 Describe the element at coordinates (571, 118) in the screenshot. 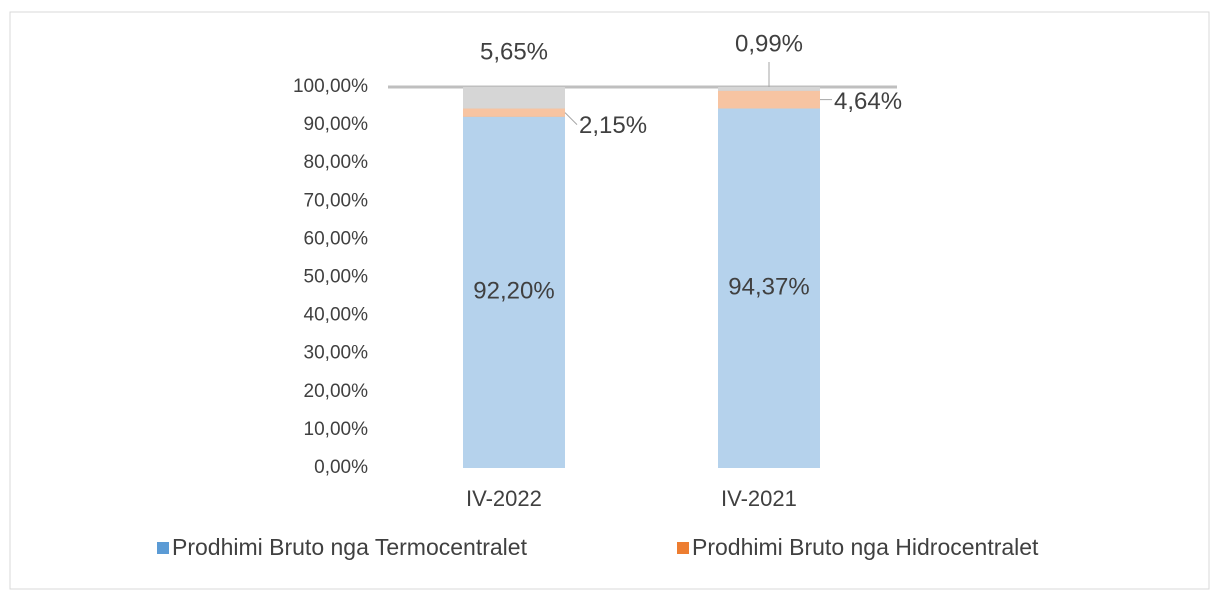

I see `leader-line` at that location.